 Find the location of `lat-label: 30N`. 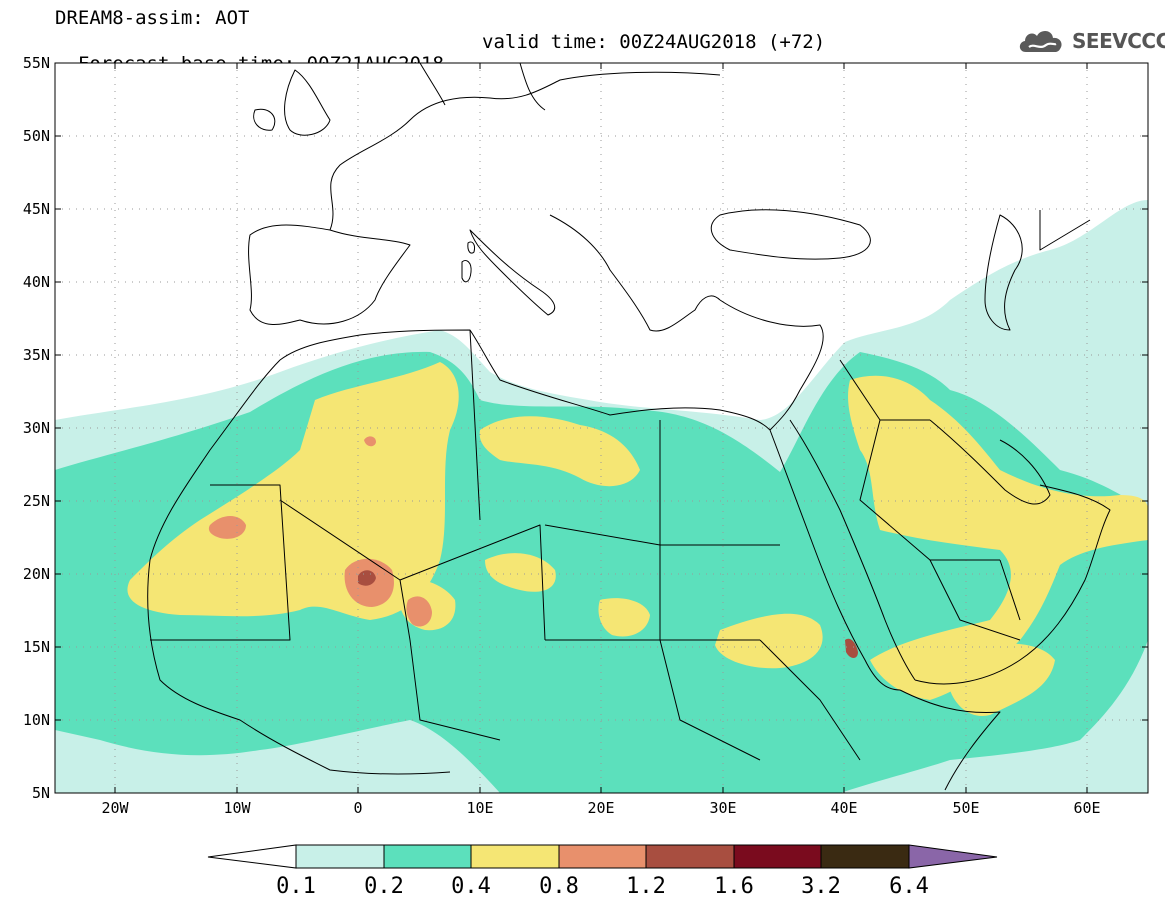

lat-label: 30N is located at coordinates (36, 428).